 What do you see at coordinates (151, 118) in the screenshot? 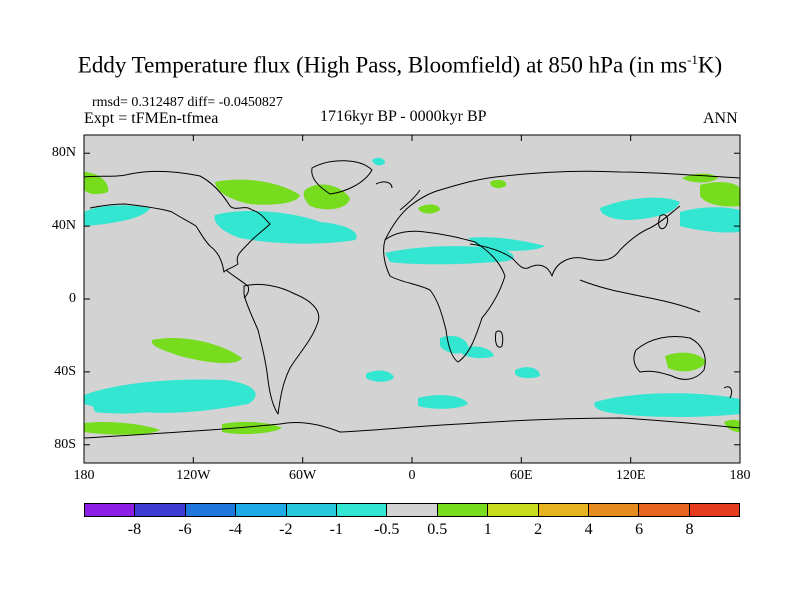
I see `experiment-label: Expt = tFMEn-tfmea` at bounding box center [151, 118].